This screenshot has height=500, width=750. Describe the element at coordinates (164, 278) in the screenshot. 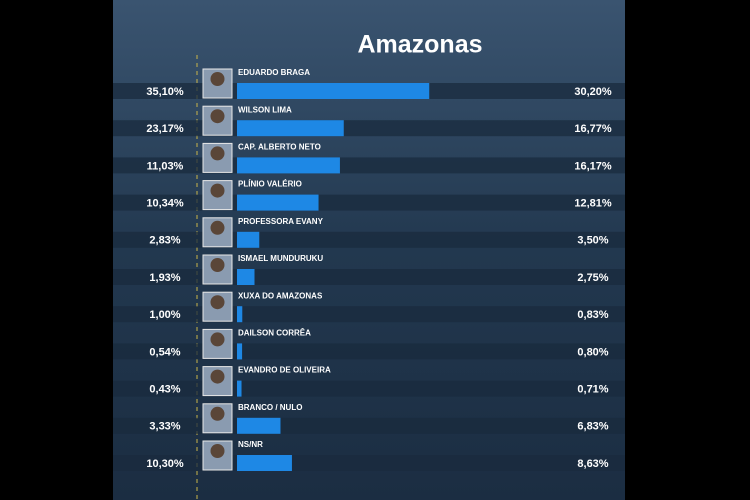

I see `previous-value: 1,93%` at that location.